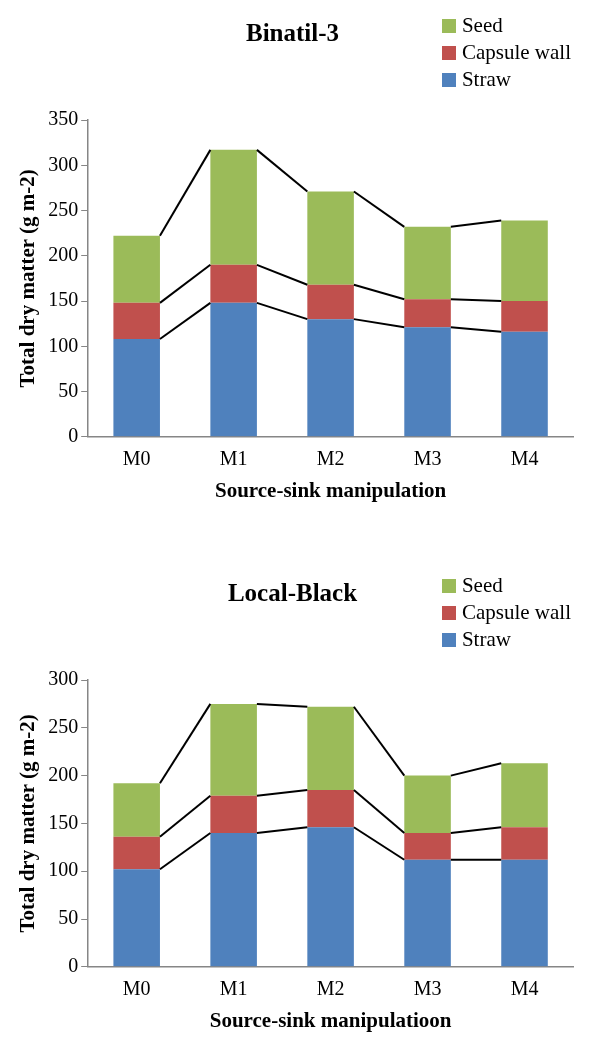  Describe the element at coordinates (330, 1019) in the screenshot. I see `x-axis-title: Source-sink manipulatioon` at that location.